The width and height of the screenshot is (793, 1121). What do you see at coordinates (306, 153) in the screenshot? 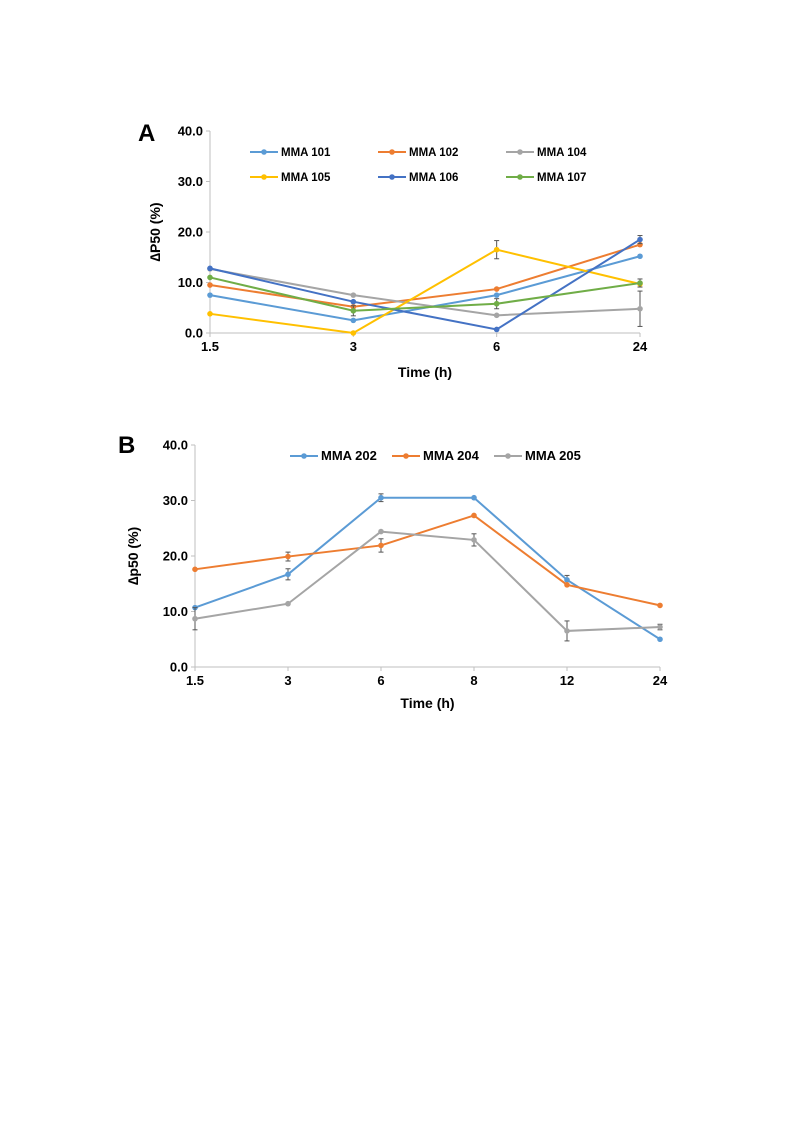
I see `legend-label-mma-101: MMA 101` at bounding box center [306, 153].